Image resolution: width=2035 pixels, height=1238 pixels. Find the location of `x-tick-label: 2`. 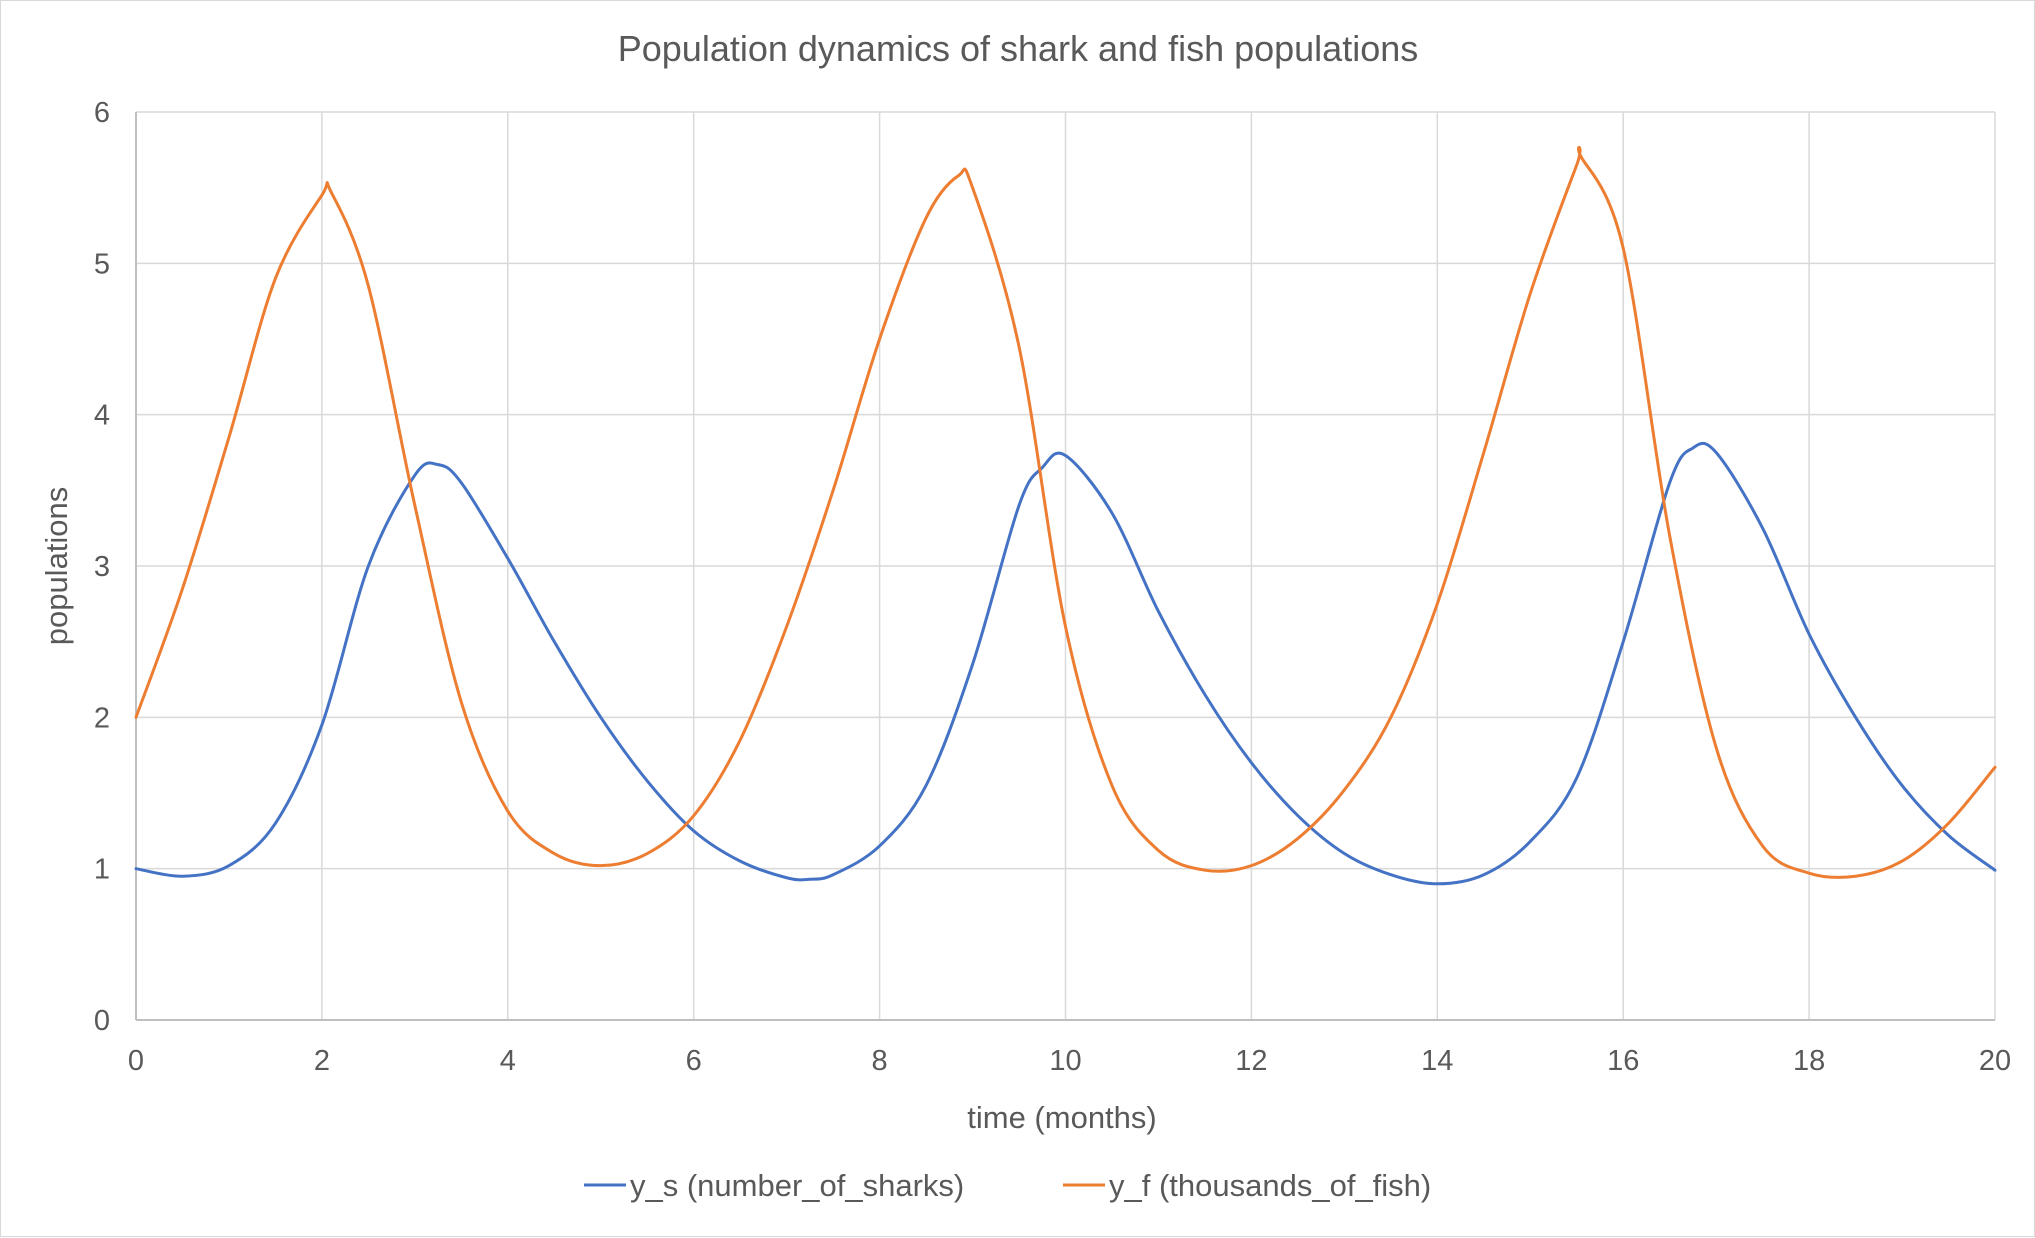

x-tick-label: 2 is located at coordinates (322, 1061).